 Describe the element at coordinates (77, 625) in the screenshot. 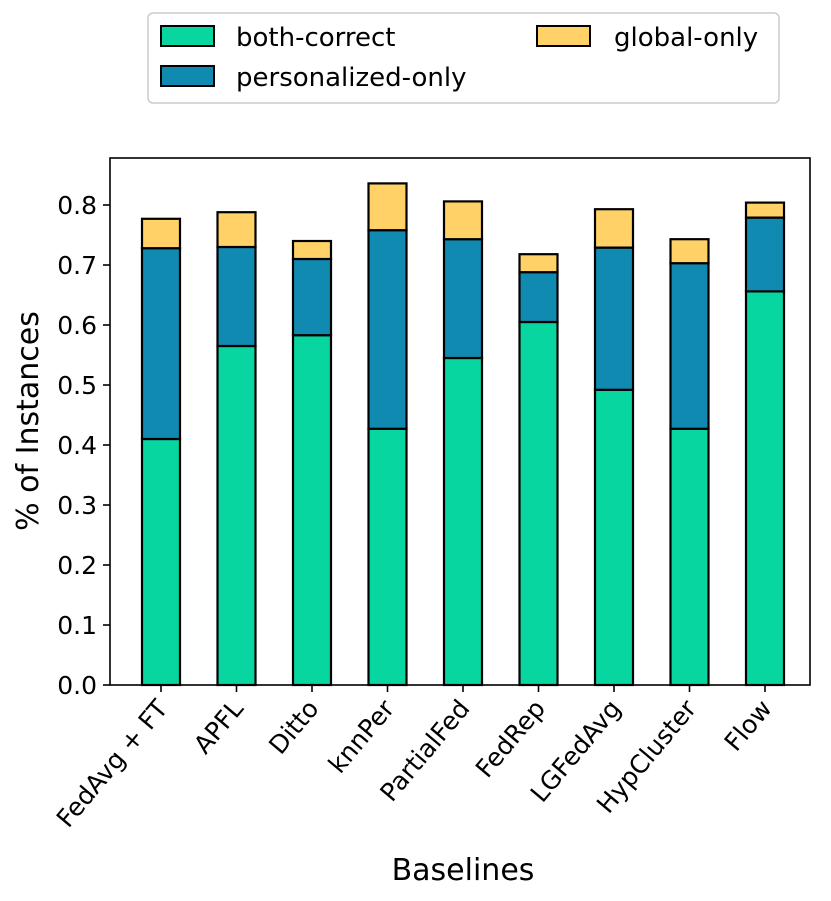

I see `y-tick-label: 0.1` at that location.